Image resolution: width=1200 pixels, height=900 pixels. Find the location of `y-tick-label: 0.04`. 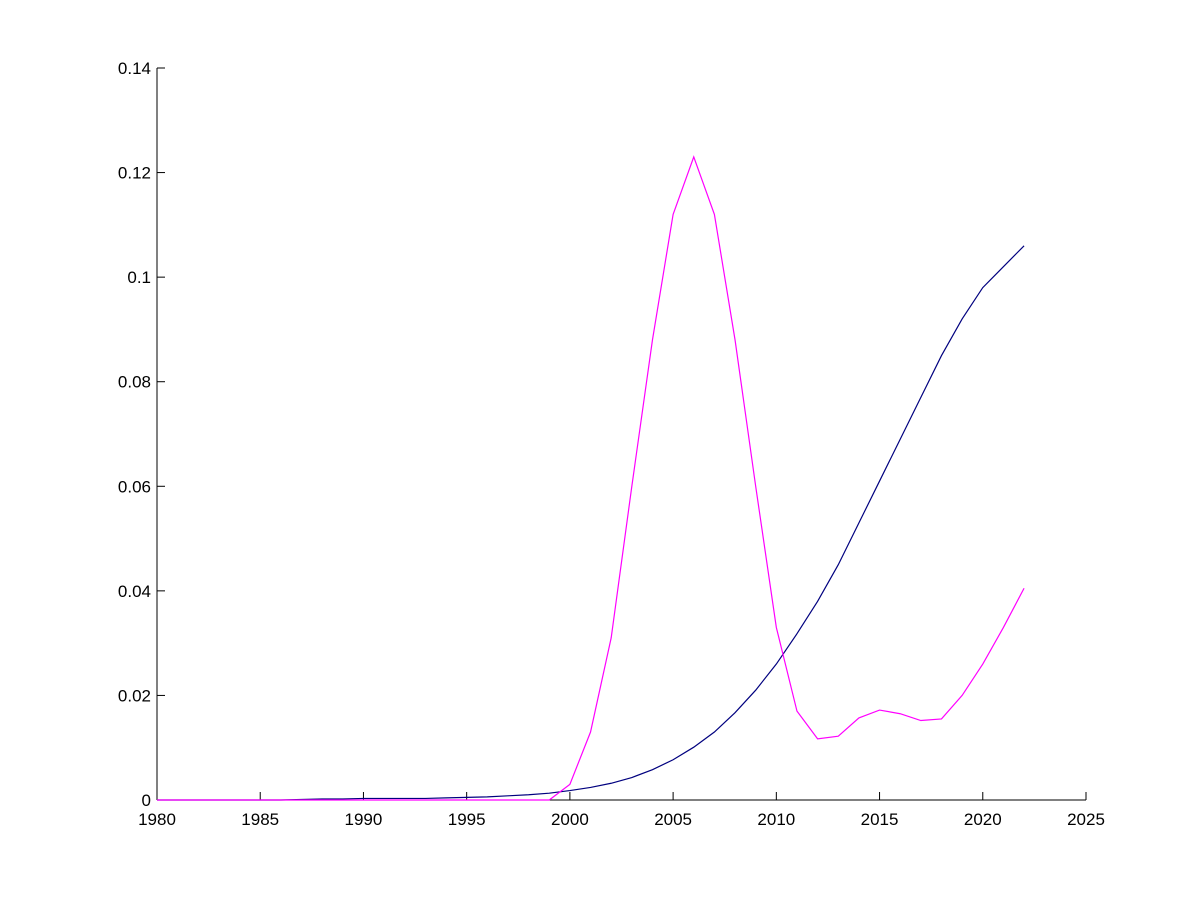

y-tick-label: 0.04 is located at coordinates (134, 591).